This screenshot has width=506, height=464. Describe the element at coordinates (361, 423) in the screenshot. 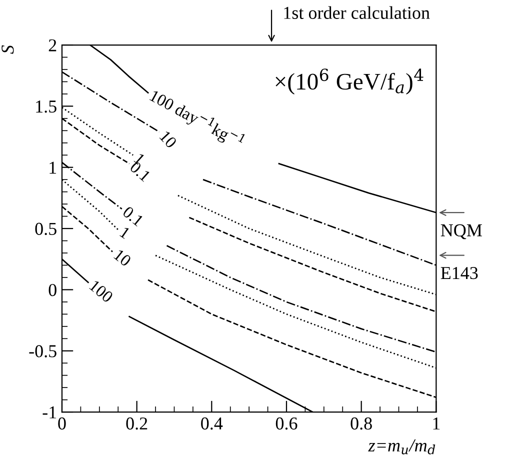

I see `x-tick-label: 0.8` at that location.